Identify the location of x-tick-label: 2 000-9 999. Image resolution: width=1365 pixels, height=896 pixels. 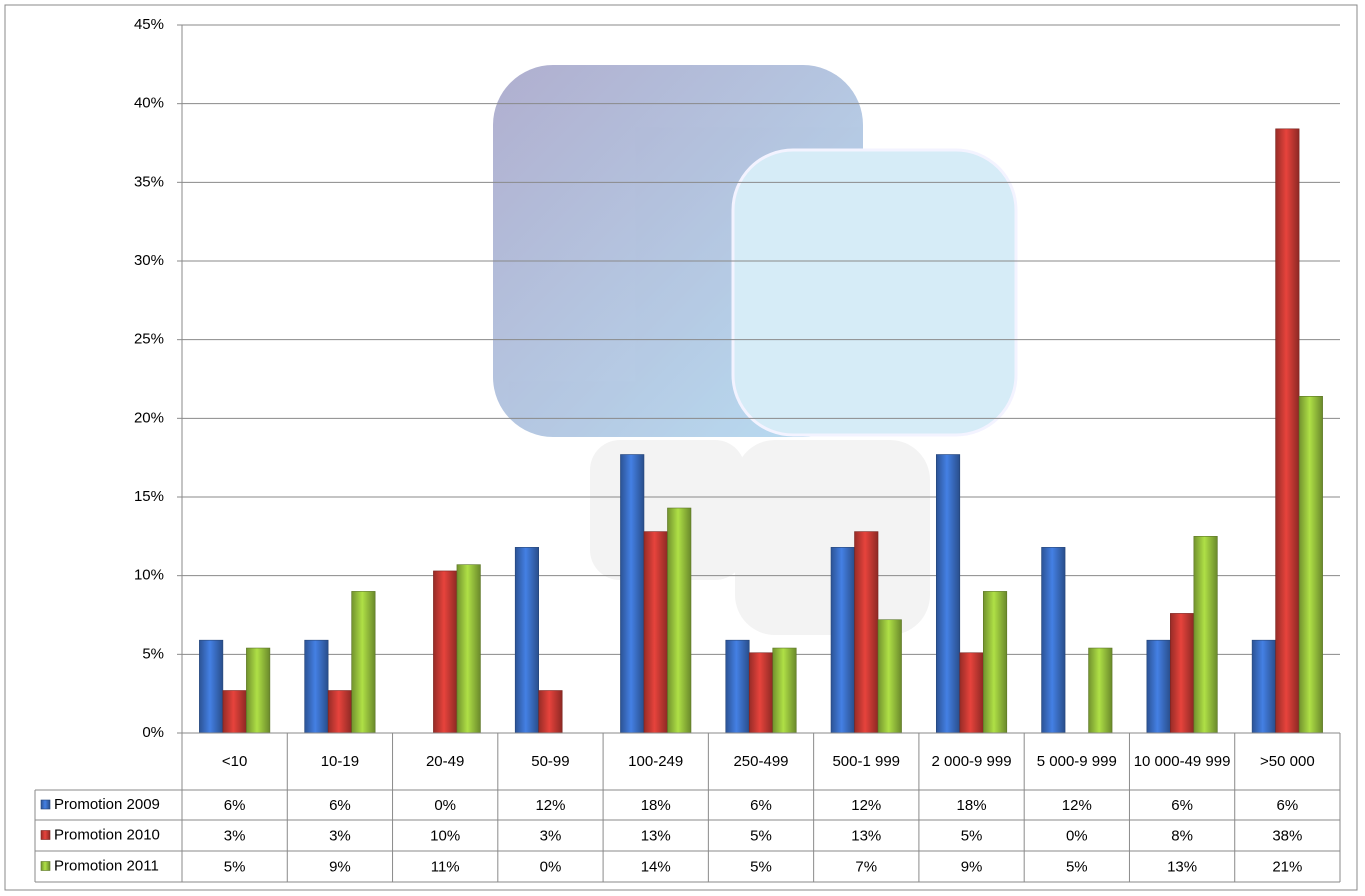
(971, 761).